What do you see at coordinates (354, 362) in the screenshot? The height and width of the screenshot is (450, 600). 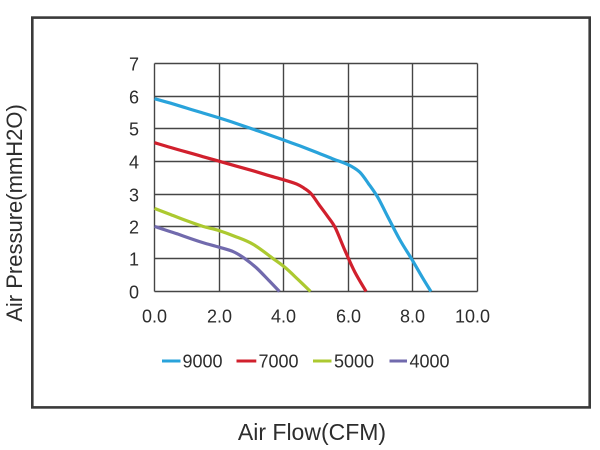 I see `svg-text: 5000` at bounding box center [354, 362].